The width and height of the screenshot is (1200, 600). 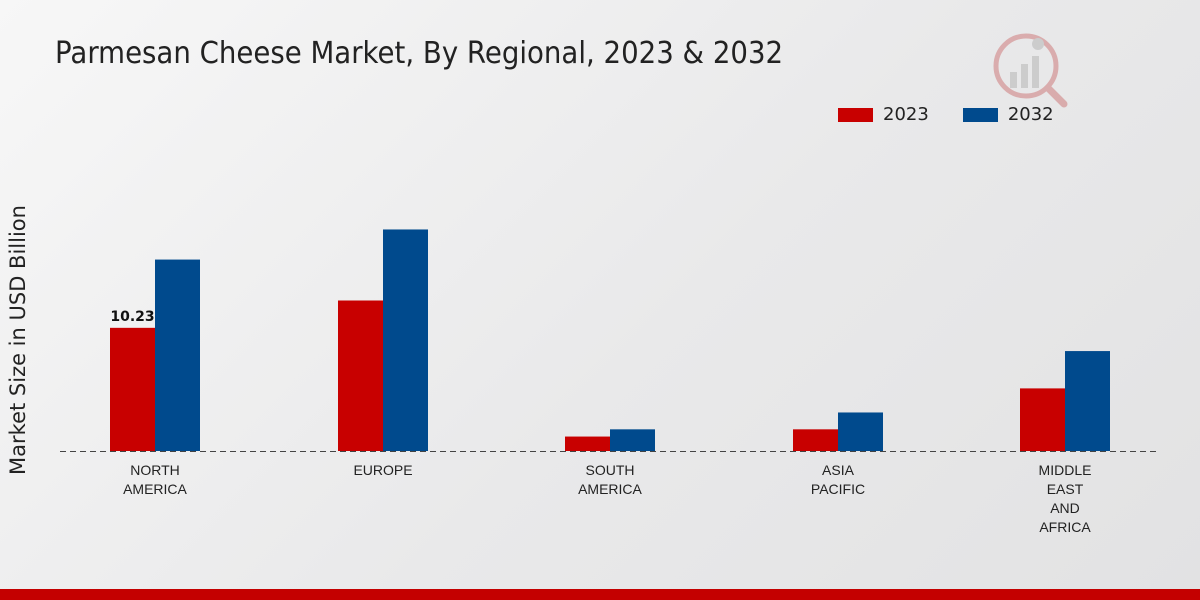 I want to click on legend: 2023 2032, so click(x=963, y=114).